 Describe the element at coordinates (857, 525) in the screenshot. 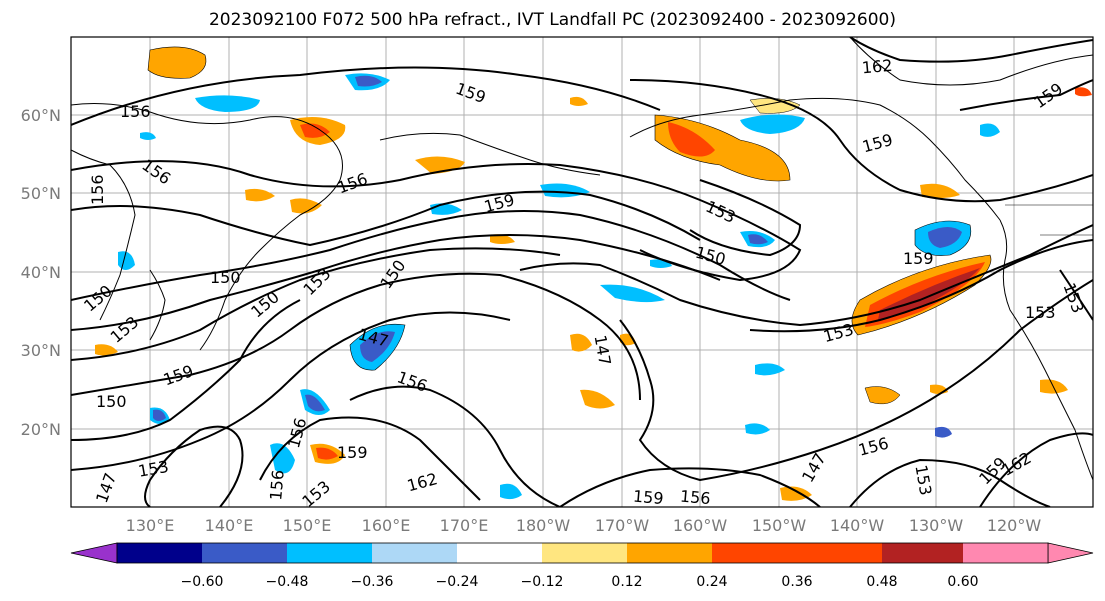

I see `lon-tick-label: 140°W` at that location.